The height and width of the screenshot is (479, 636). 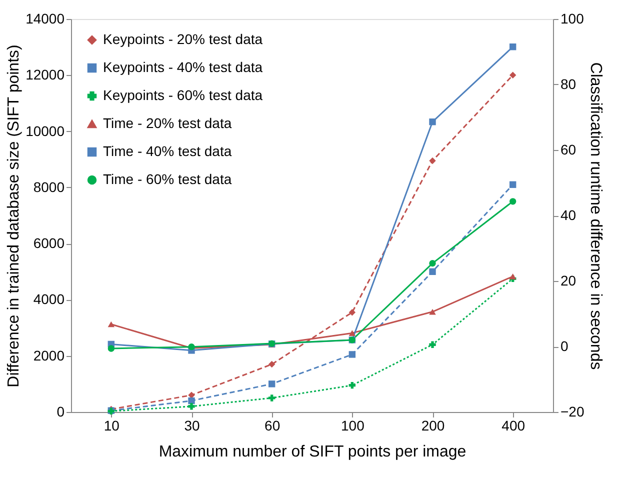 I want to click on x-tick-label: 10, so click(x=112, y=426).